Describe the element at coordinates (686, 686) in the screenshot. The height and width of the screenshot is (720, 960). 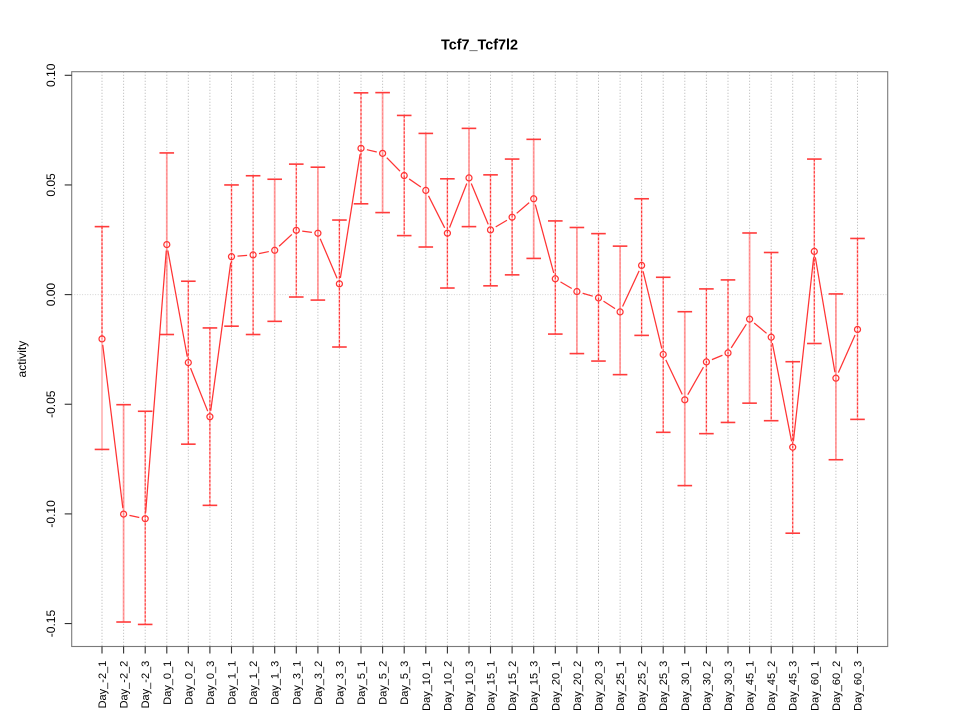
I see `svg-text: Day_30_1` at that location.